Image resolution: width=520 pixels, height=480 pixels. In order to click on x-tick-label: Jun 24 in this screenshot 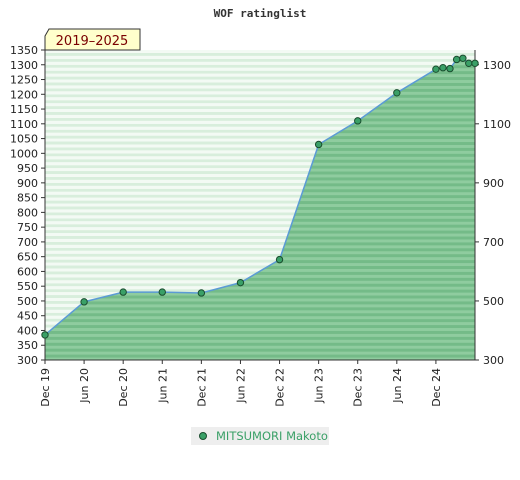, I will do `click(397, 386)`.